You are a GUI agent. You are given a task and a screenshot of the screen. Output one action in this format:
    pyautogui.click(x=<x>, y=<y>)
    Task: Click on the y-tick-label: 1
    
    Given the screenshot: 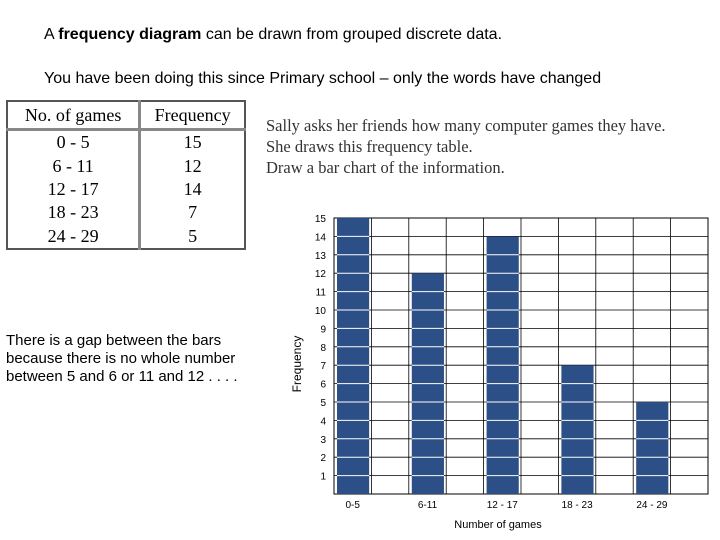 What is the action you would take?
    pyautogui.click(x=323, y=477)
    